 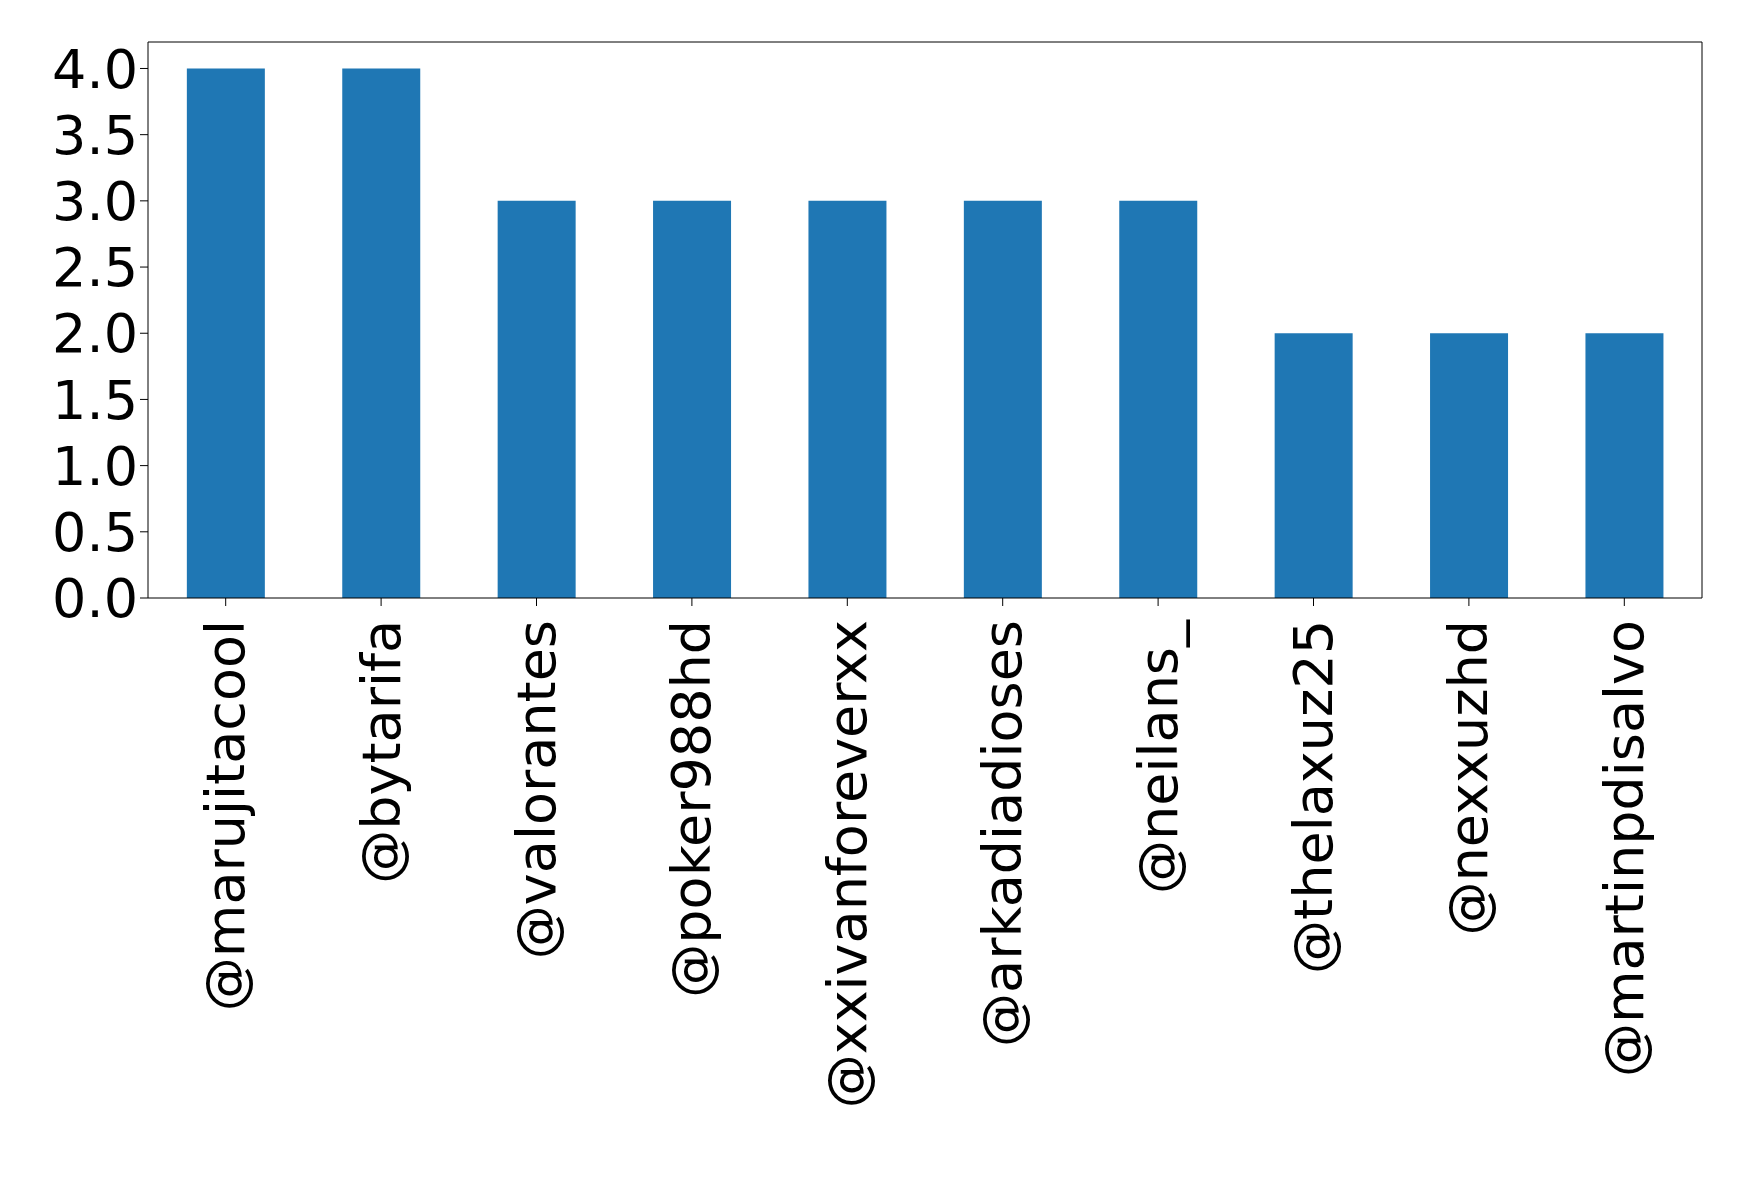 I want to click on y-tick-label: 3.0, so click(x=95, y=202).